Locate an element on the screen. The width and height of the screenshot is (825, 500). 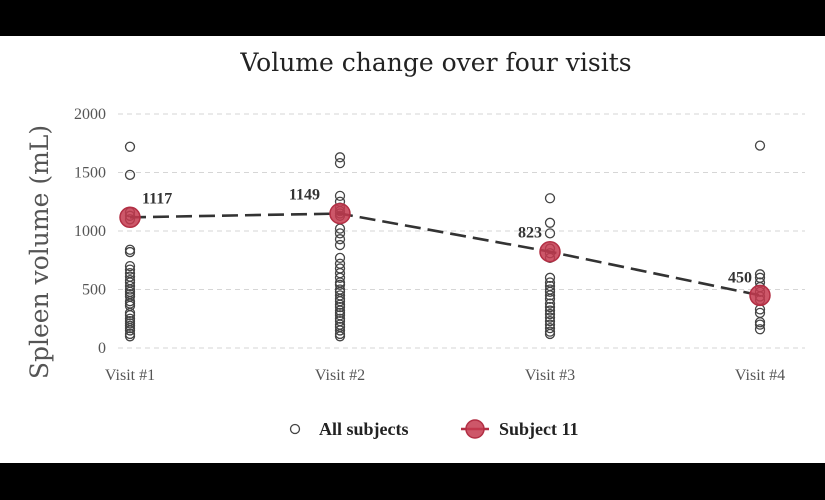
y-tick-label: 2000 is located at coordinates (90, 114).